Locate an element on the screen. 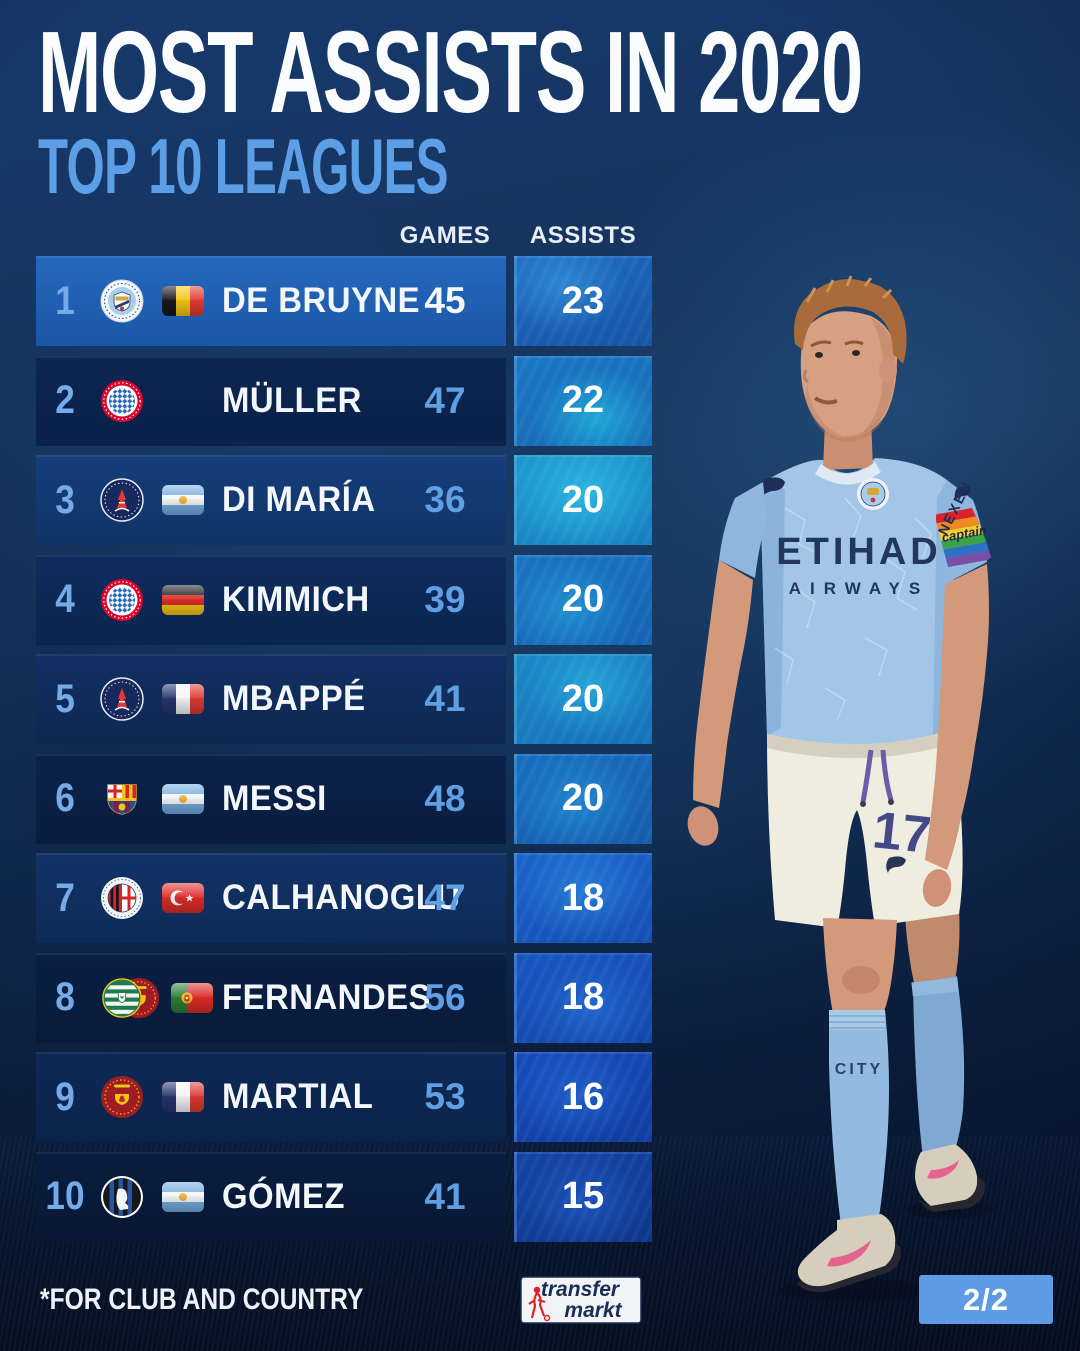 This screenshot has height=1351, width=1080. page-subtitle: TOP 10 LEAGUES is located at coordinates (243, 166).